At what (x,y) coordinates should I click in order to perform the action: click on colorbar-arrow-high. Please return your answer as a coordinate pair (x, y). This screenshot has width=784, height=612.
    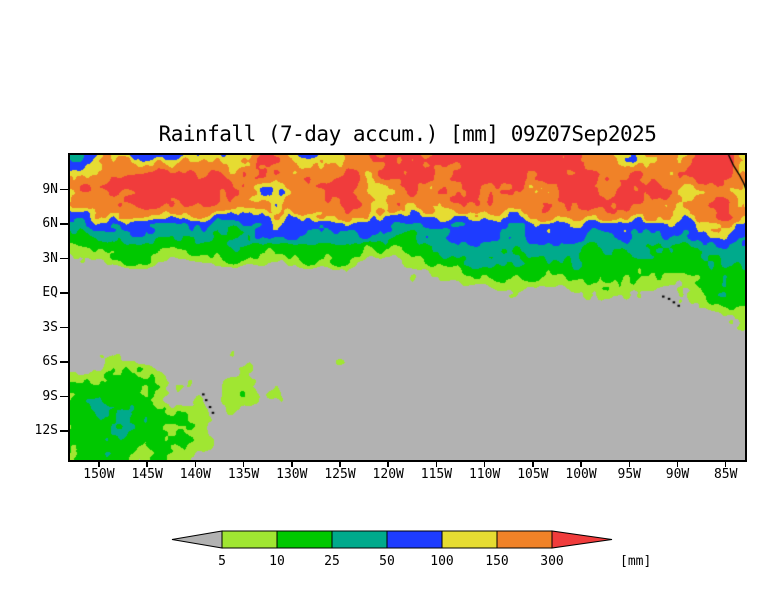
    Looking at the image, I should click on (582, 539).